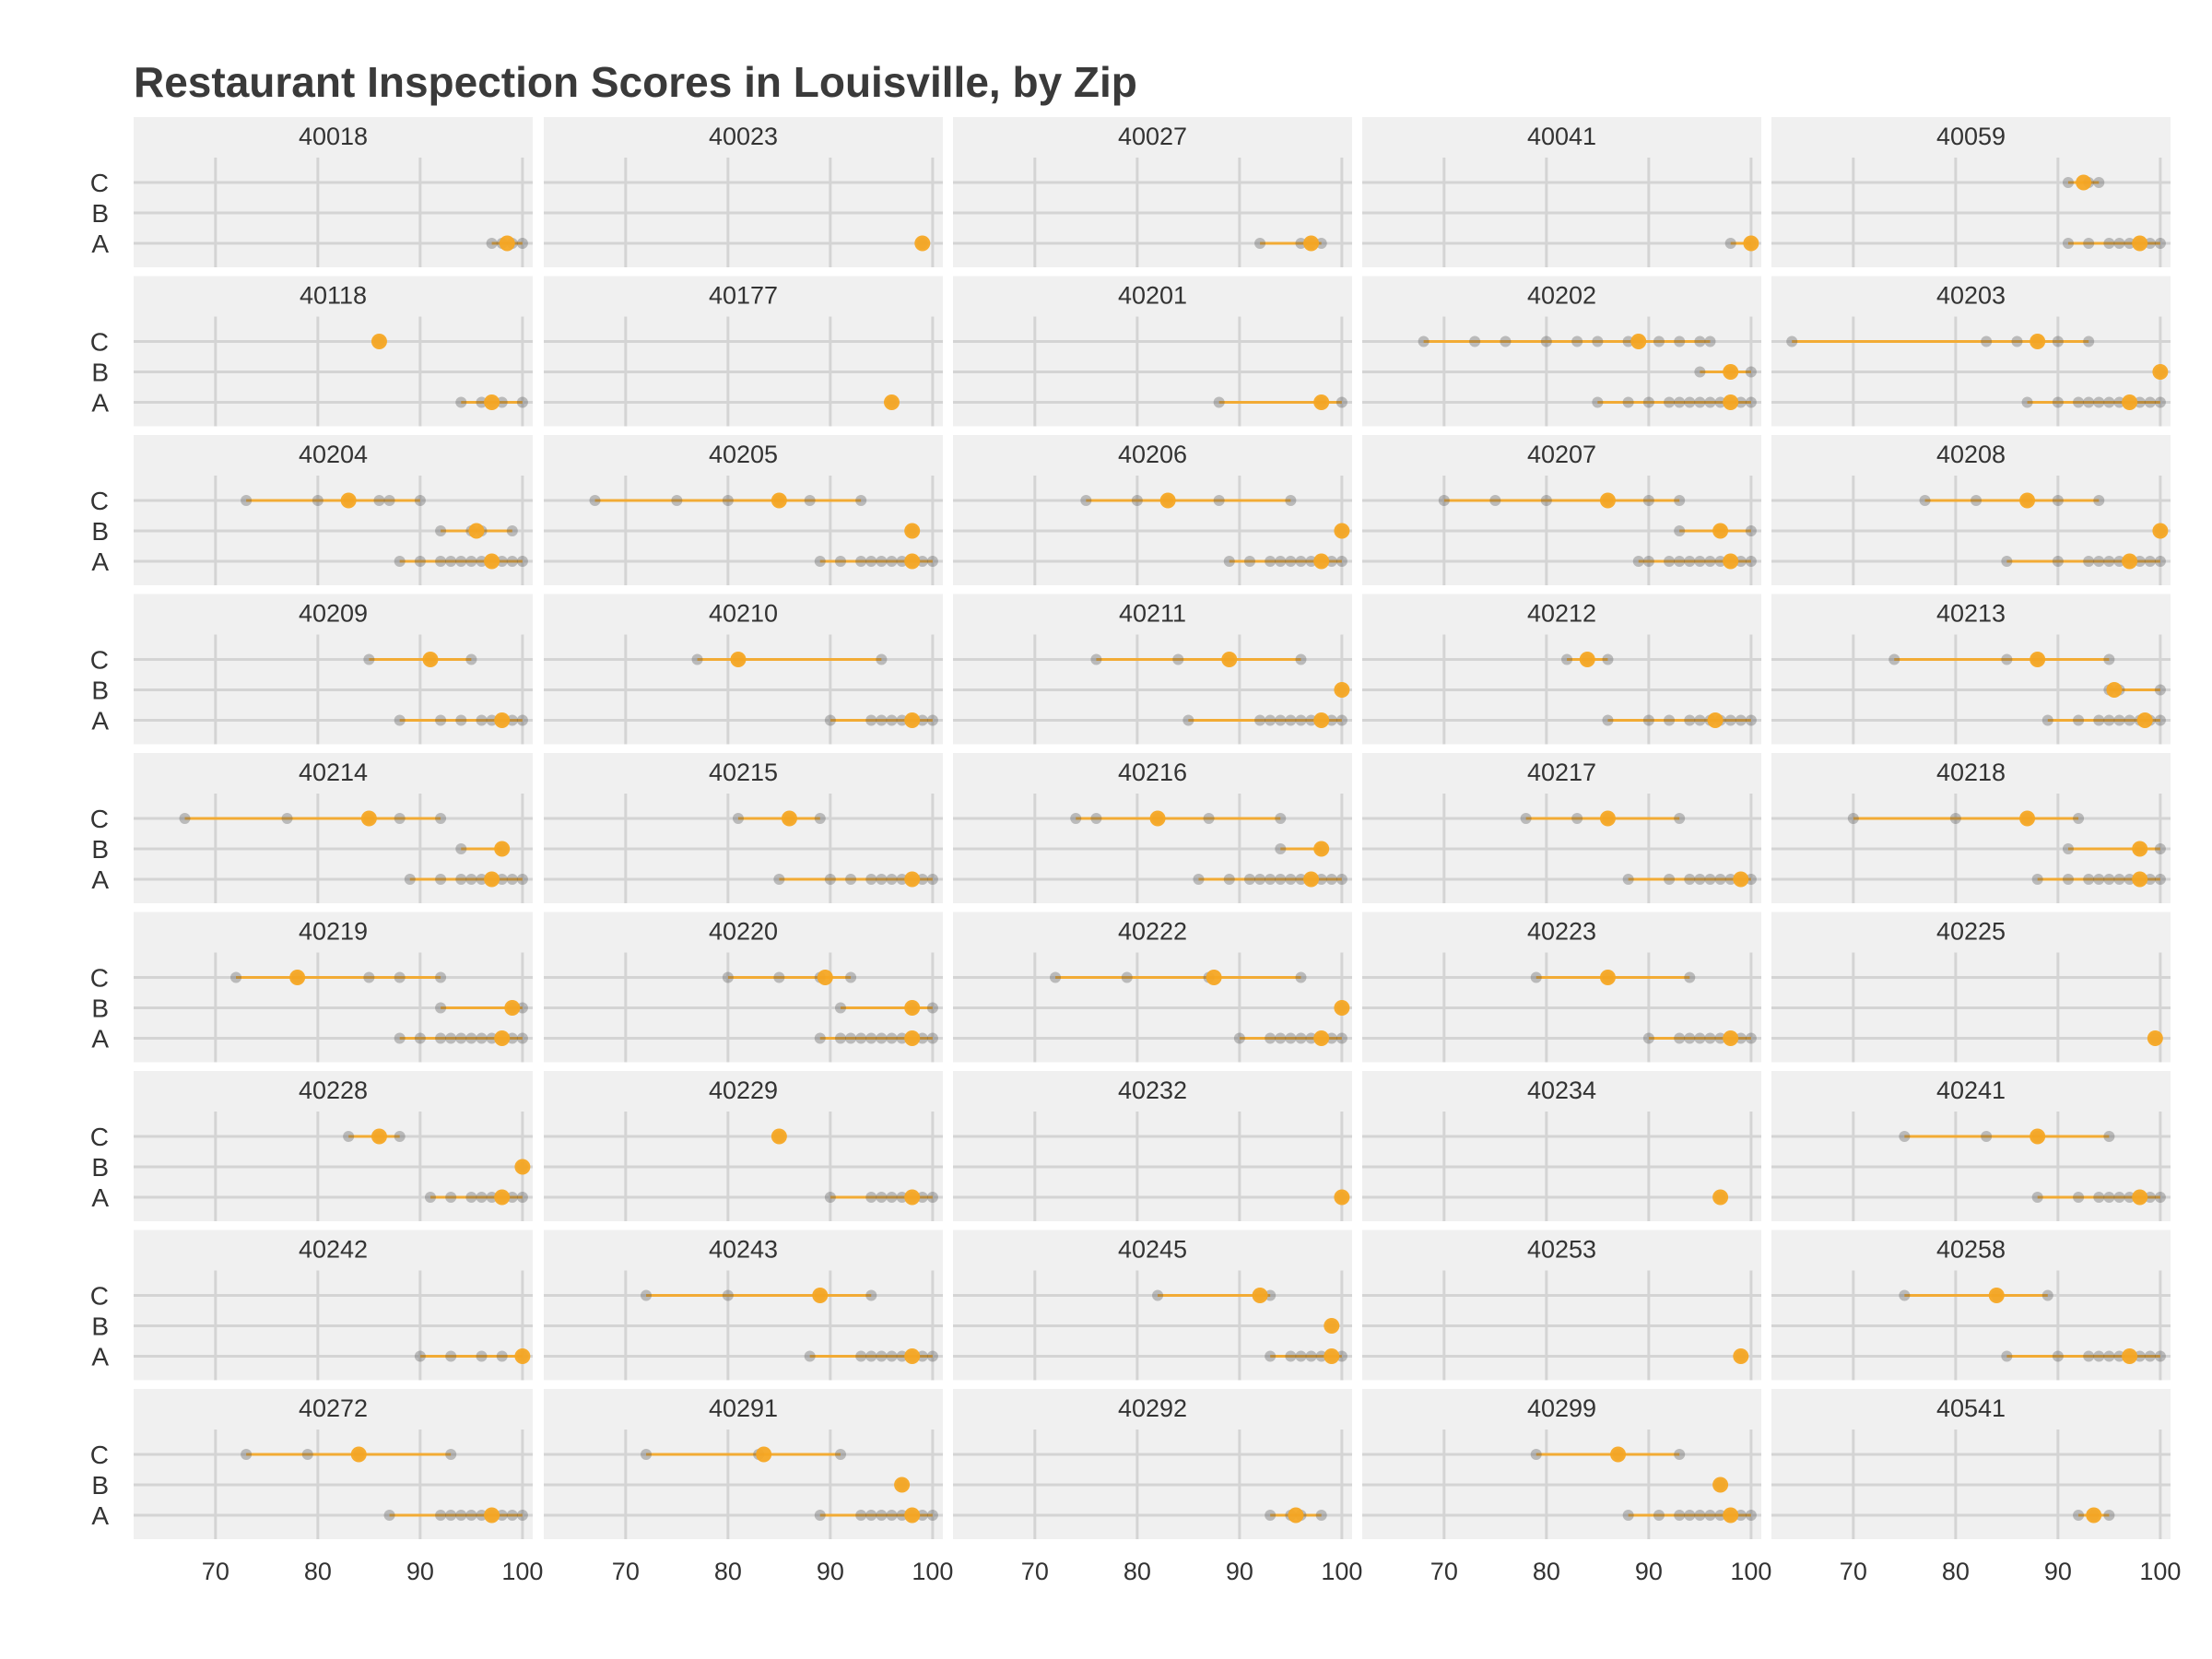 The height and width of the screenshot is (1659, 2212). I want to click on x-tick-label: 90, so click(2058, 1571).